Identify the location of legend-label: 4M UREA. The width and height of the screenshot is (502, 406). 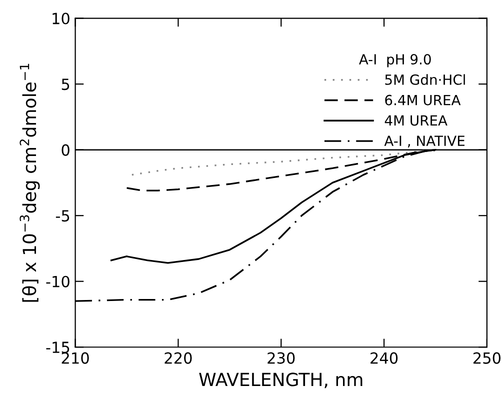
(416, 120).